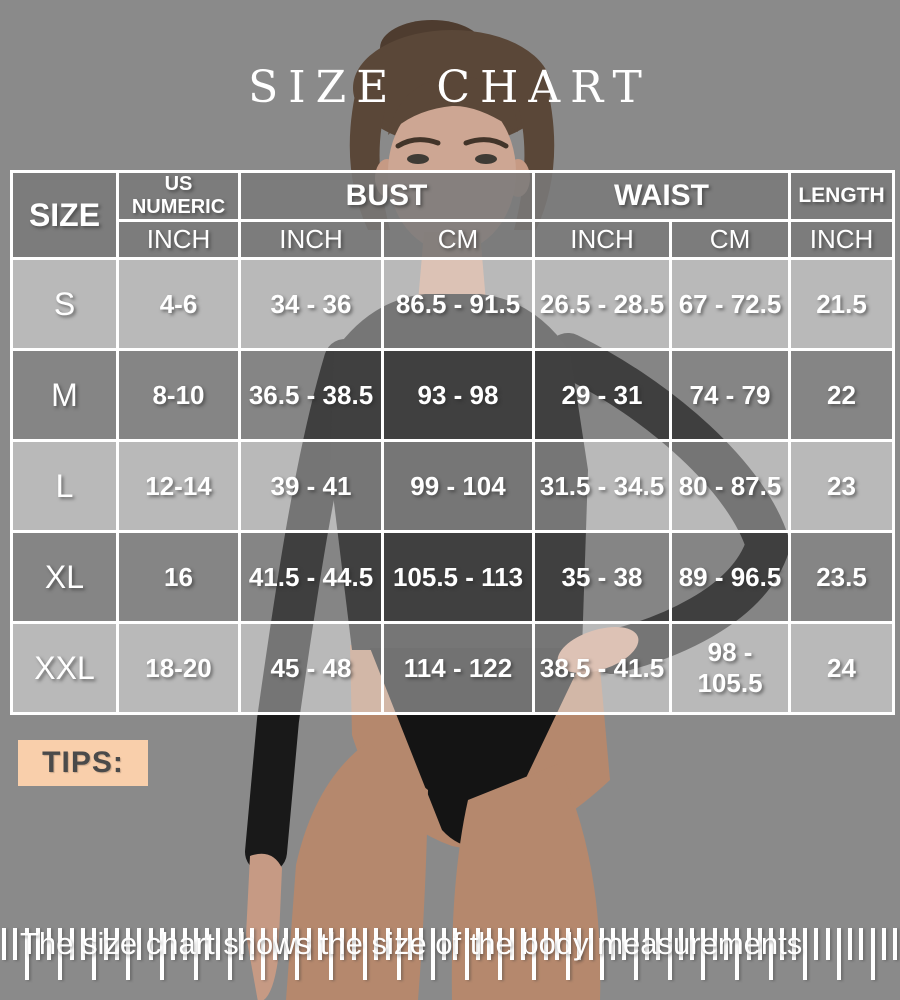 The width and height of the screenshot is (900, 1000). Describe the element at coordinates (730, 239) in the screenshot. I see `unit-waist-cm: CM` at that location.